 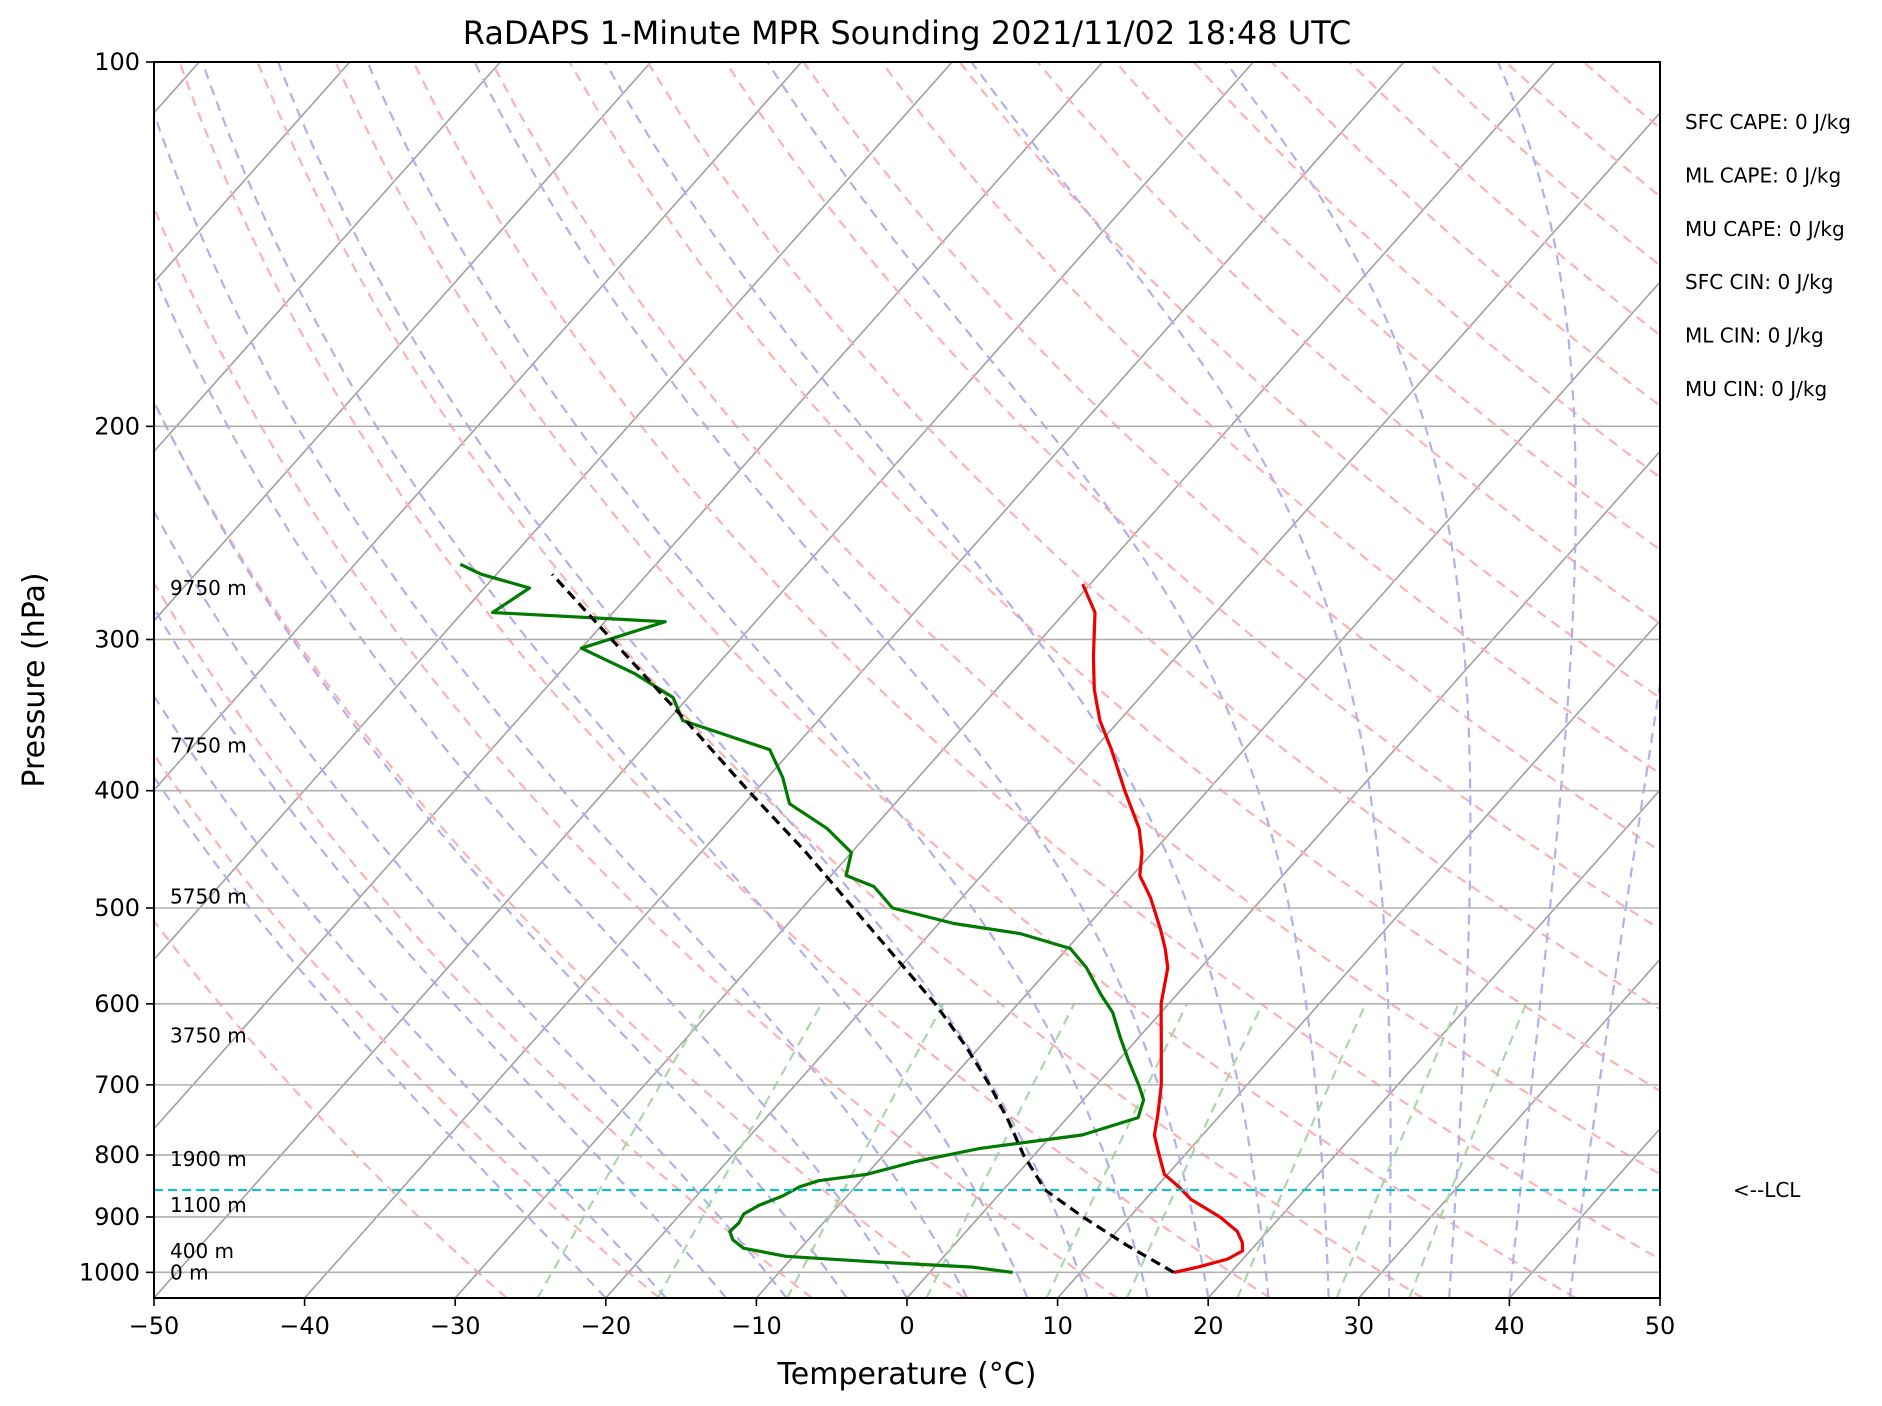 What do you see at coordinates (304, 1326) in the screenshot?
I see `x-tick-label: −40` at bounding box center [304, 1326].